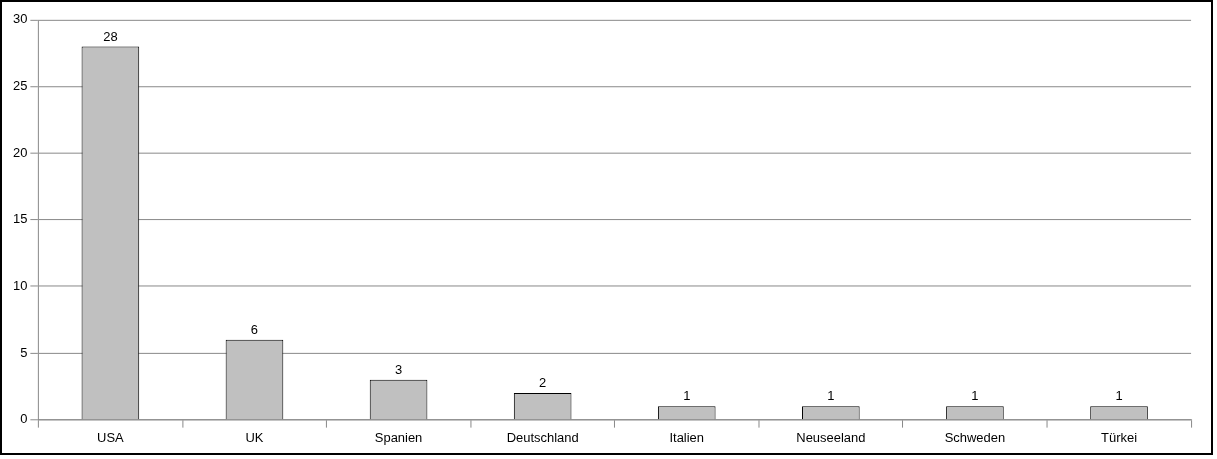 This screenshot has width=1217, height=459. What do you see at coordinates (831, 437) in the screenshot?
I see `x-tick-label: Neuseeland` at bounding box center [831, 437].